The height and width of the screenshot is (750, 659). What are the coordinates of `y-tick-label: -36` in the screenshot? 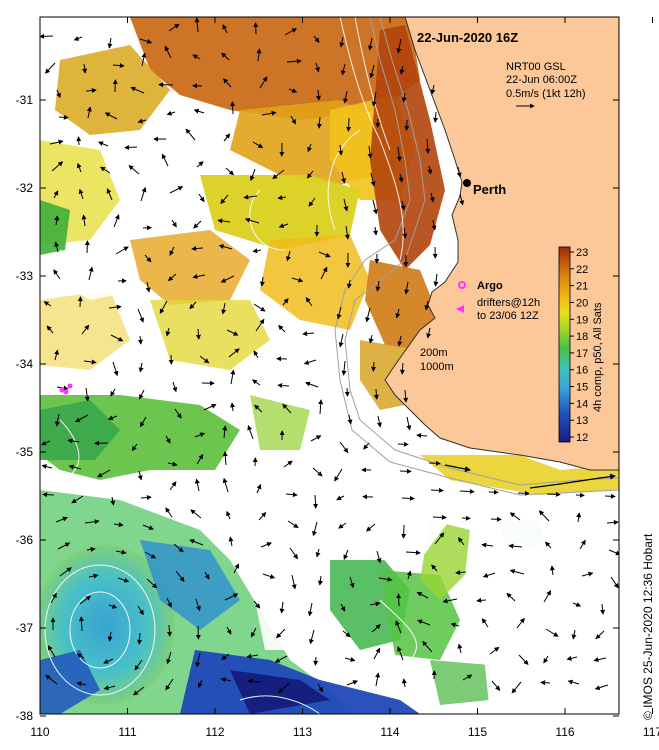 It's located at (25, 540).